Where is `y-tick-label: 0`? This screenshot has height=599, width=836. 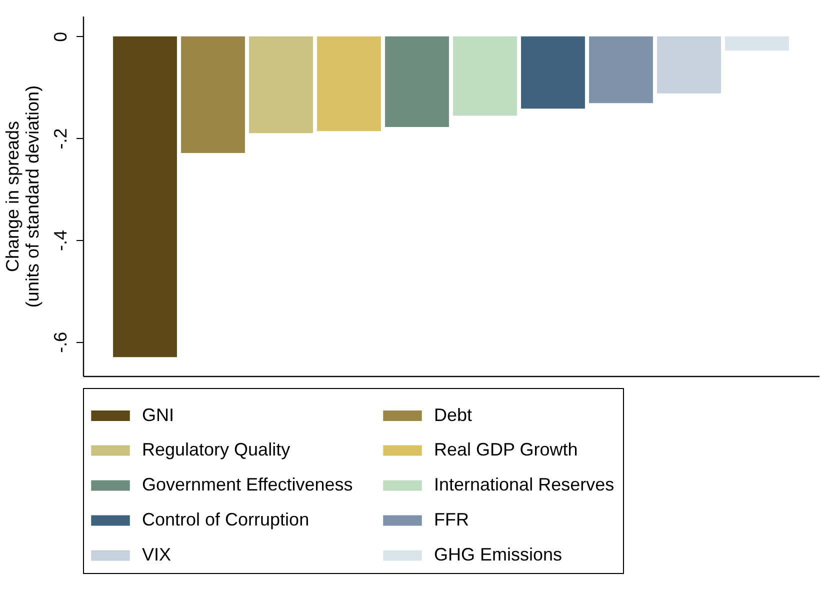
y-tick-label: 0 is located at coordinates (60, 37).